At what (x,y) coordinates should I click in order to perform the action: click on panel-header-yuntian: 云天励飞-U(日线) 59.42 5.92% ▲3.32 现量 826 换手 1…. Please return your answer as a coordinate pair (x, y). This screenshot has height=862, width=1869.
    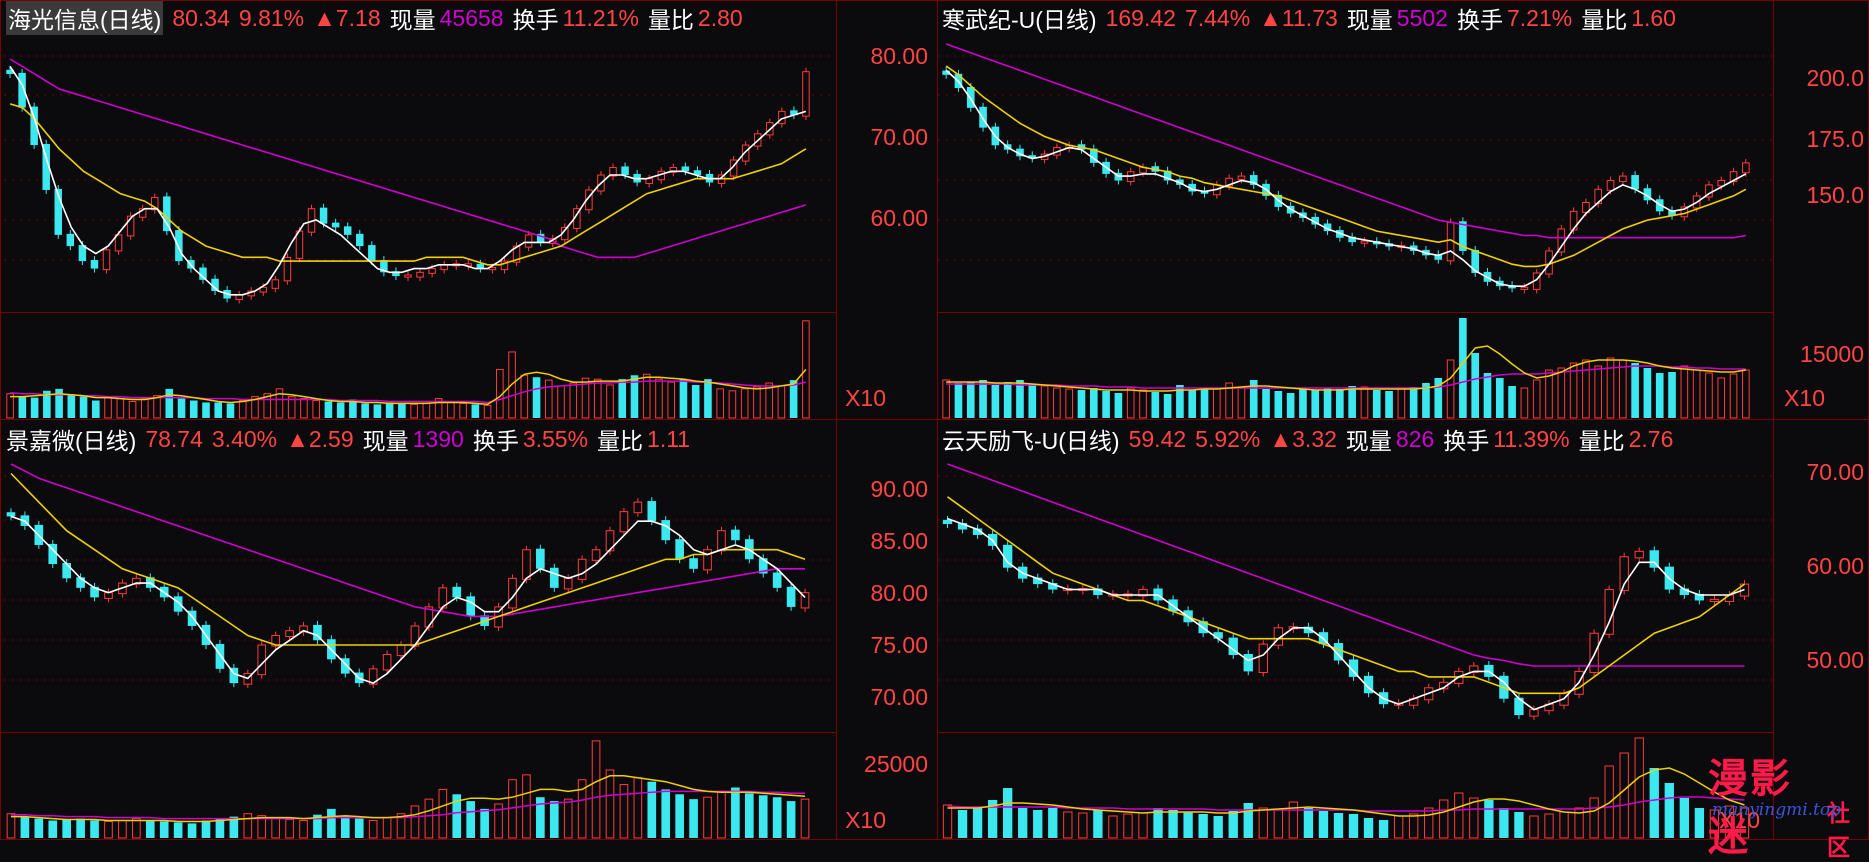
    Looking at the image, I should click on (1312, 439).